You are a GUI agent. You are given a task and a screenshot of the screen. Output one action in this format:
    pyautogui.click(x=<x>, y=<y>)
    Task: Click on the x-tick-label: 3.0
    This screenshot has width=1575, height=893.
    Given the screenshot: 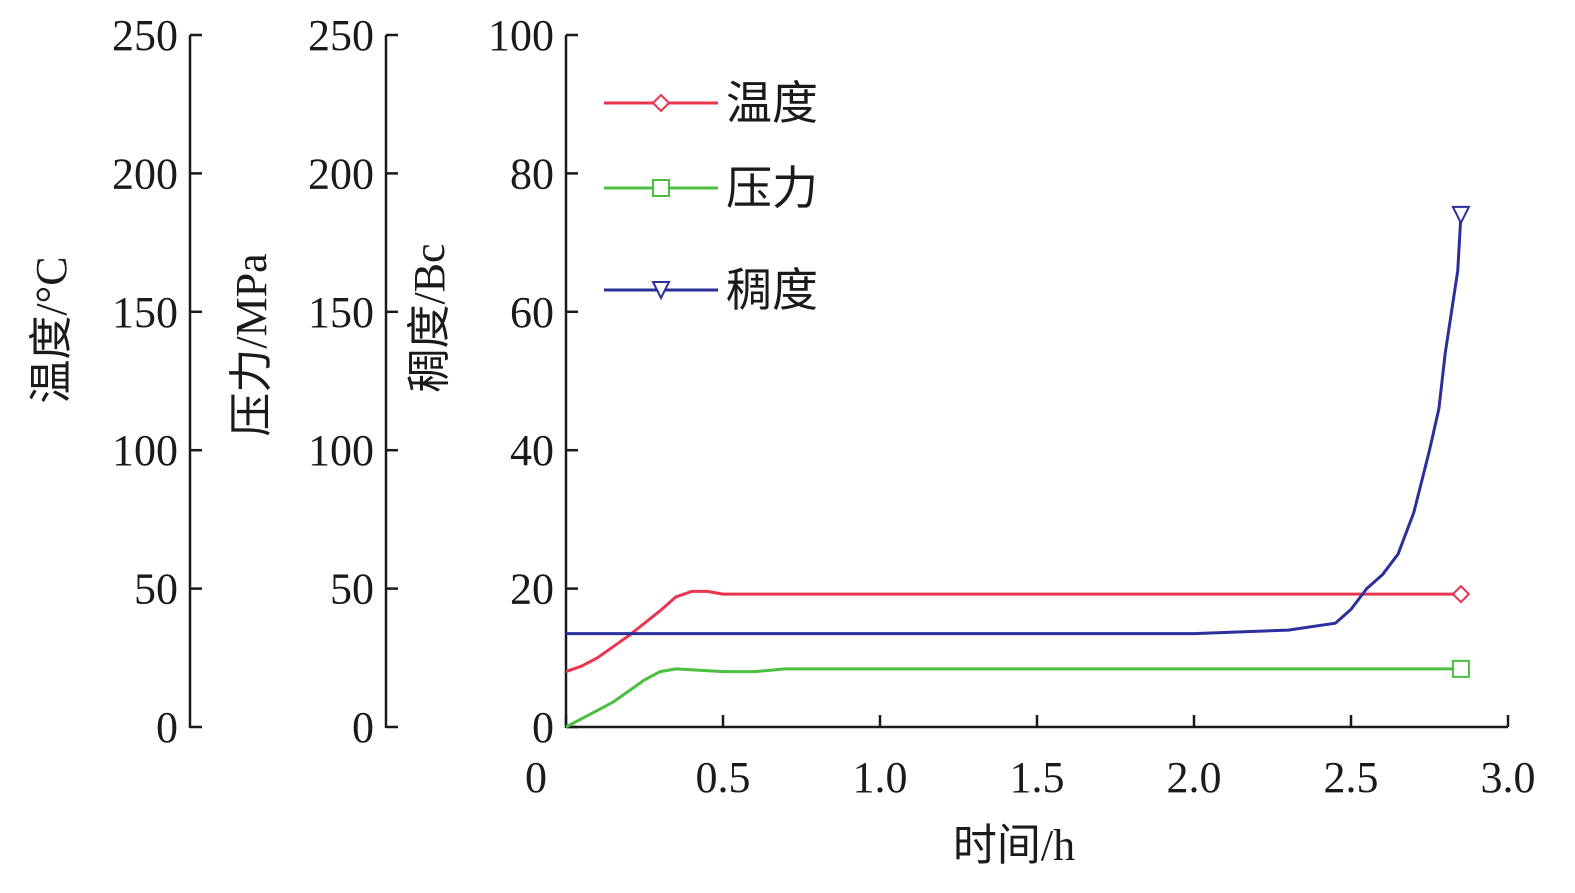 What is the action you would take?
    pyautogui.click(x=1508, y=777)
    